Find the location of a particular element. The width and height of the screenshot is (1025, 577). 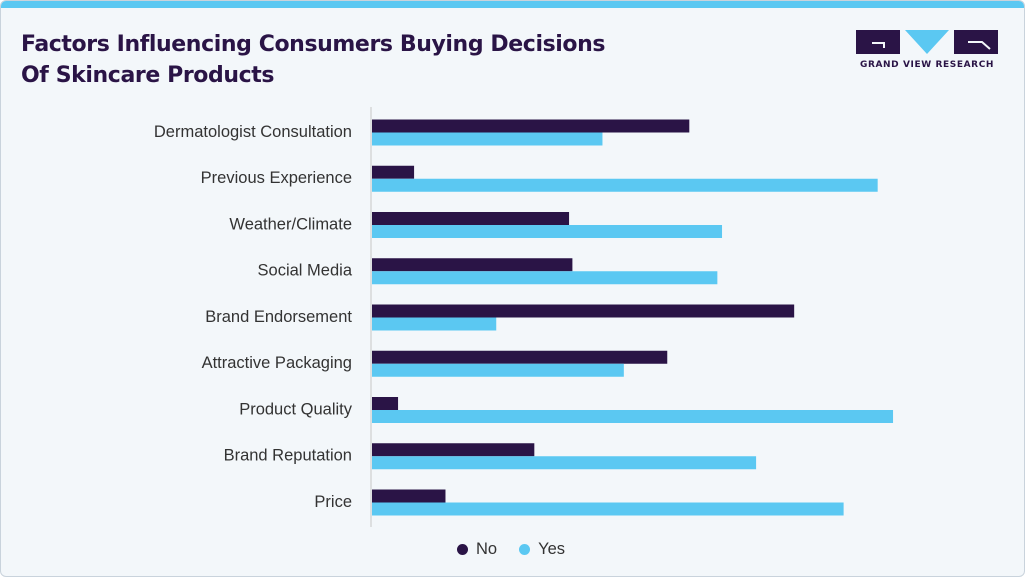

category-label: Weather/Climate is located at coordinates (290, 224).